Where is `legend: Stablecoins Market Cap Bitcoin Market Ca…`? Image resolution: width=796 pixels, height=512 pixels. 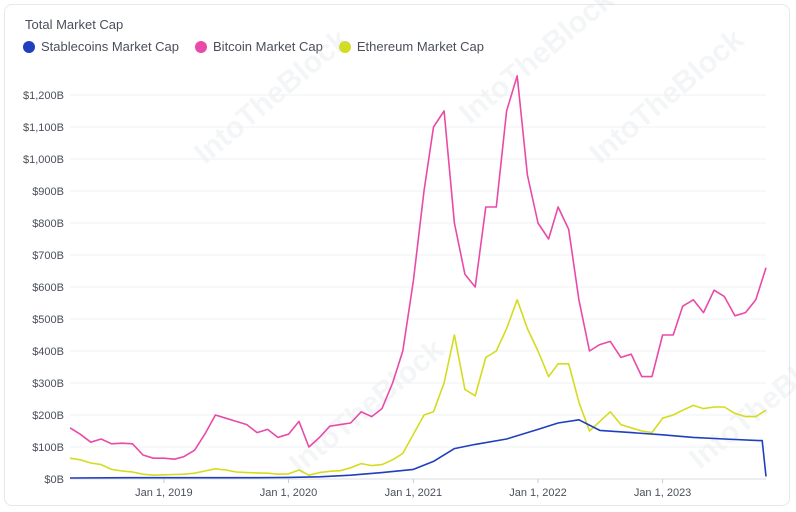 legend: Stablecoins Market Cap Bitcoin Market Ca… is located at coordinates (253, 46).